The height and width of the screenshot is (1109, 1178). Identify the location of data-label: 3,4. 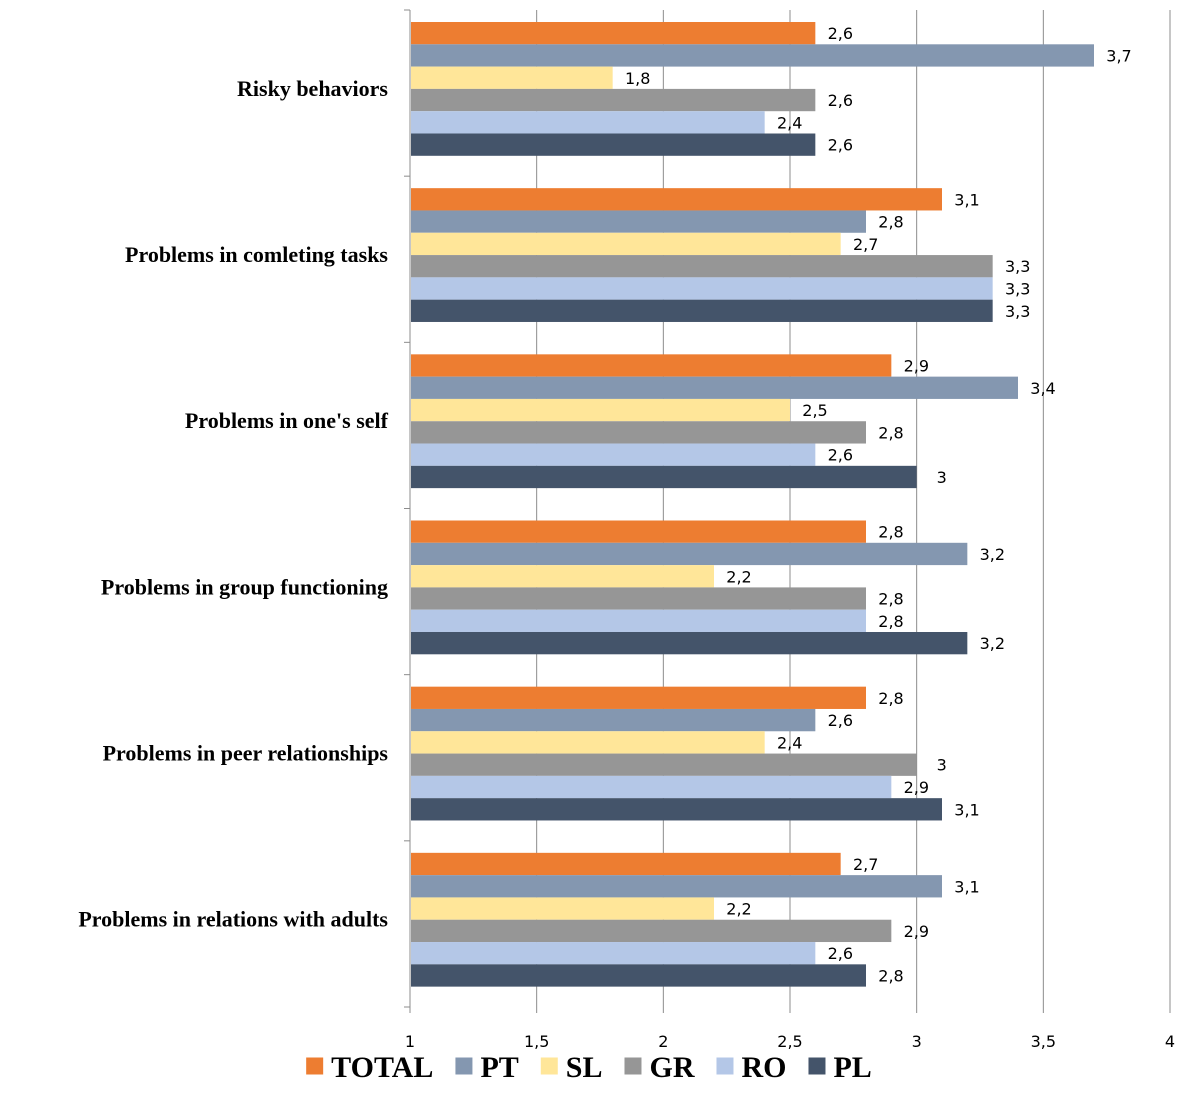
(1042, 388).